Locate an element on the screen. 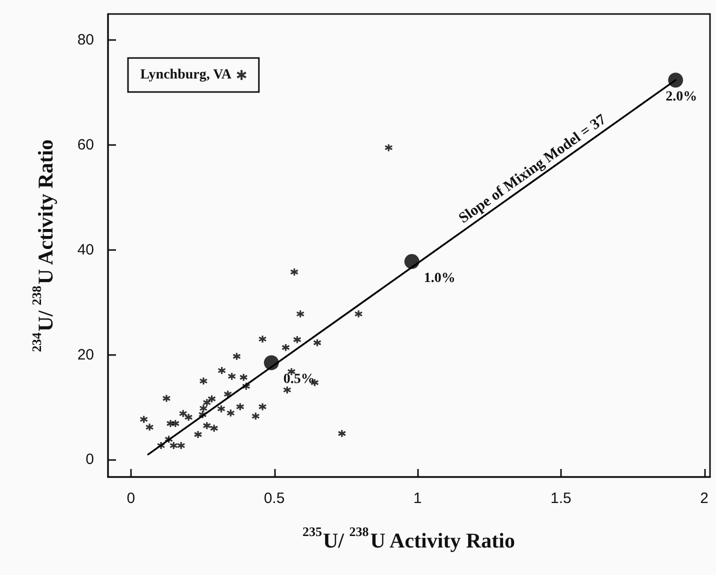  y-tick-label: 60 is located at coordinates (85, 145).